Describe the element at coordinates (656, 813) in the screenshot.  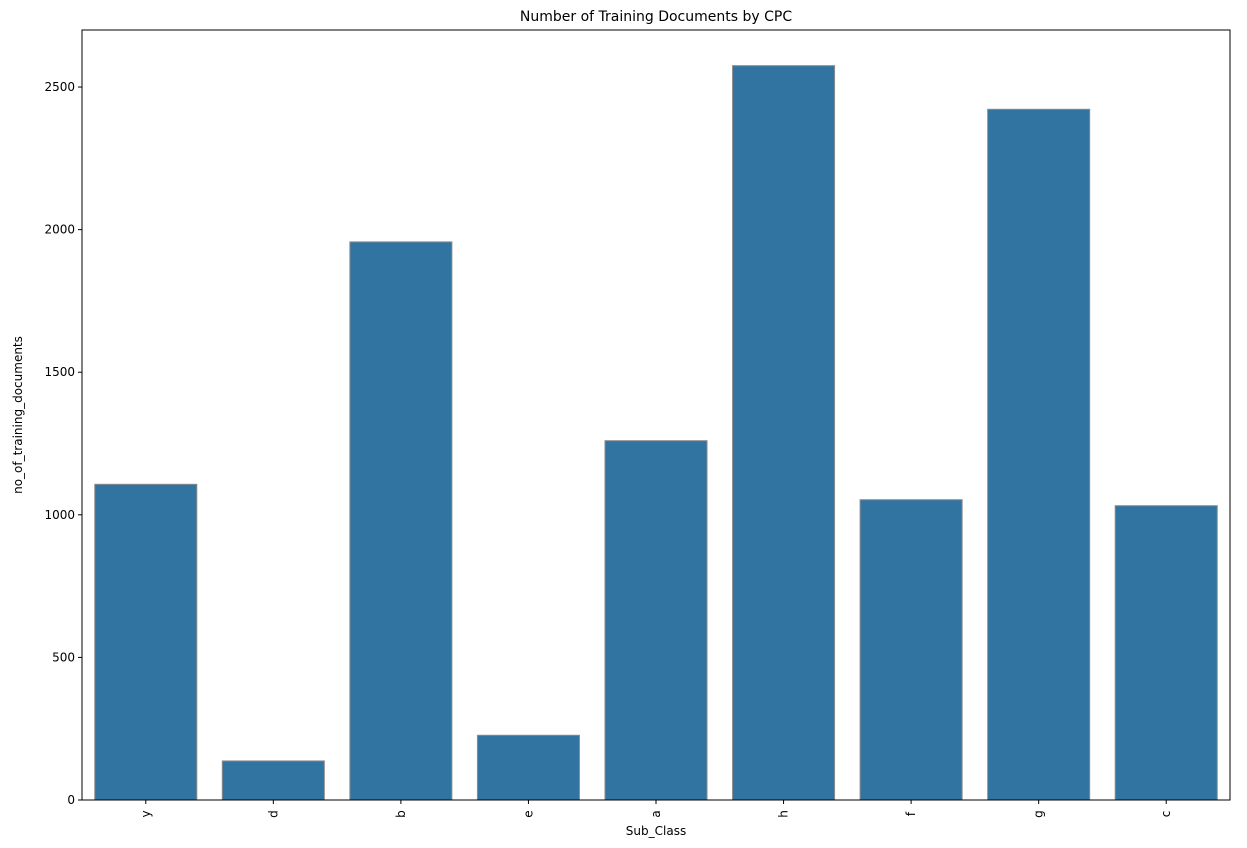
I see `x-tick-label: a` at that location.